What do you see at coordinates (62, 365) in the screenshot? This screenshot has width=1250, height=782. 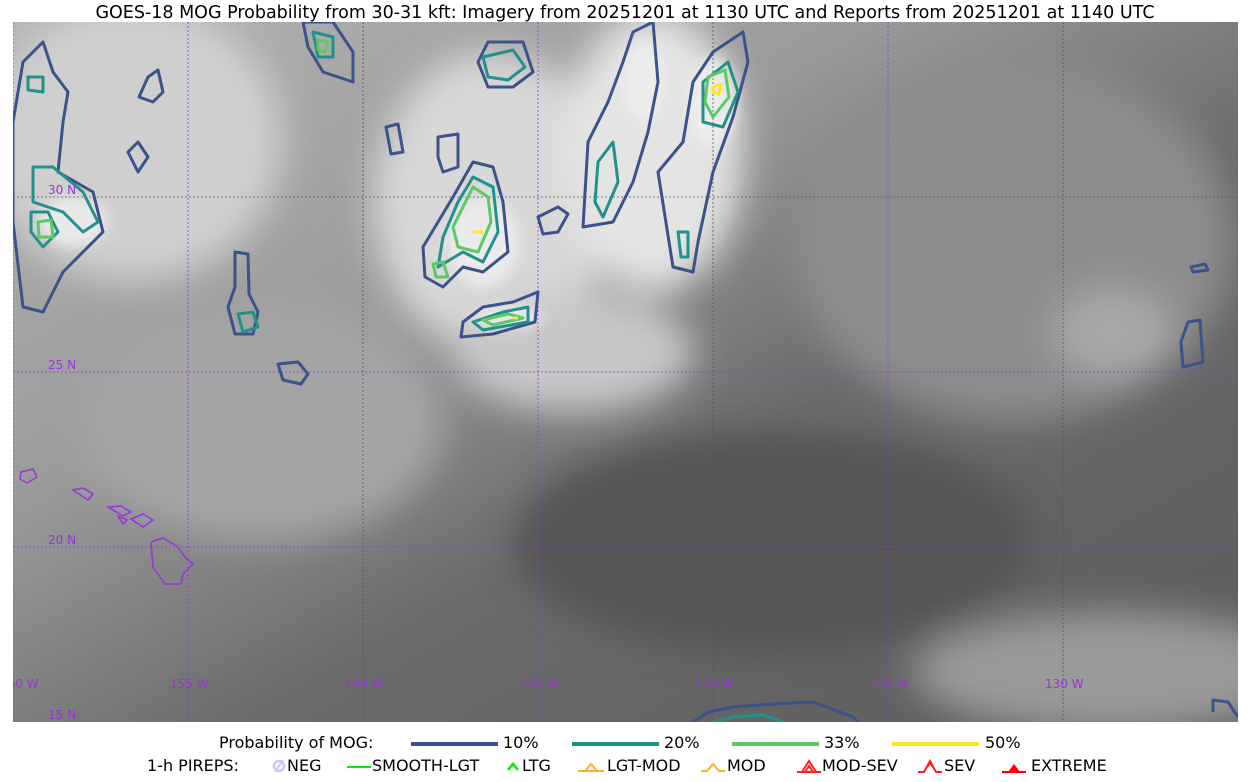 I see `lat-label-25n: 25 N` at bounding box center [62, 365].